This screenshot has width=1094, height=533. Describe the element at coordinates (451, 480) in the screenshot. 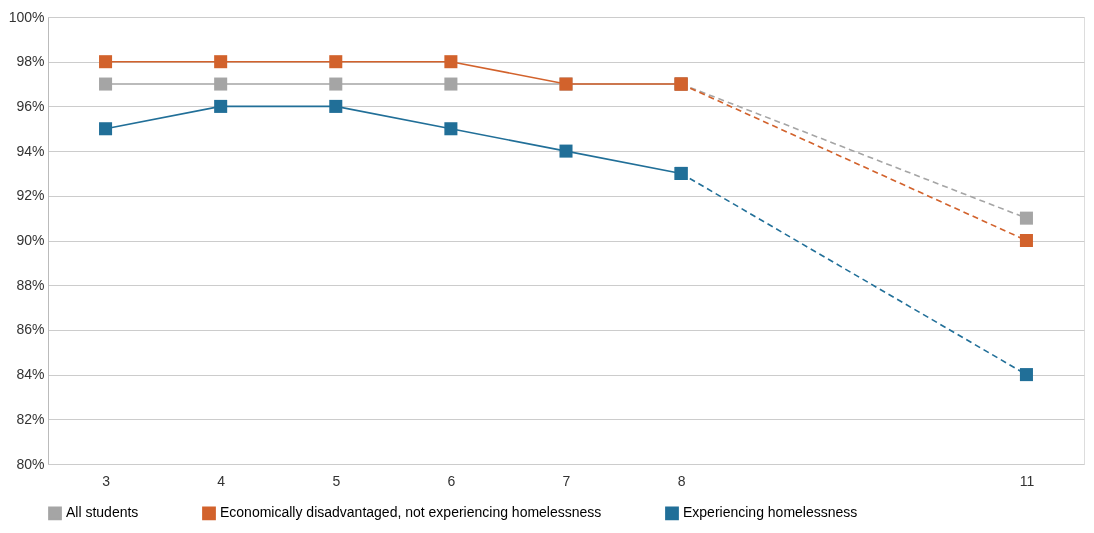

I see `x-tick-label: 6` at that location.